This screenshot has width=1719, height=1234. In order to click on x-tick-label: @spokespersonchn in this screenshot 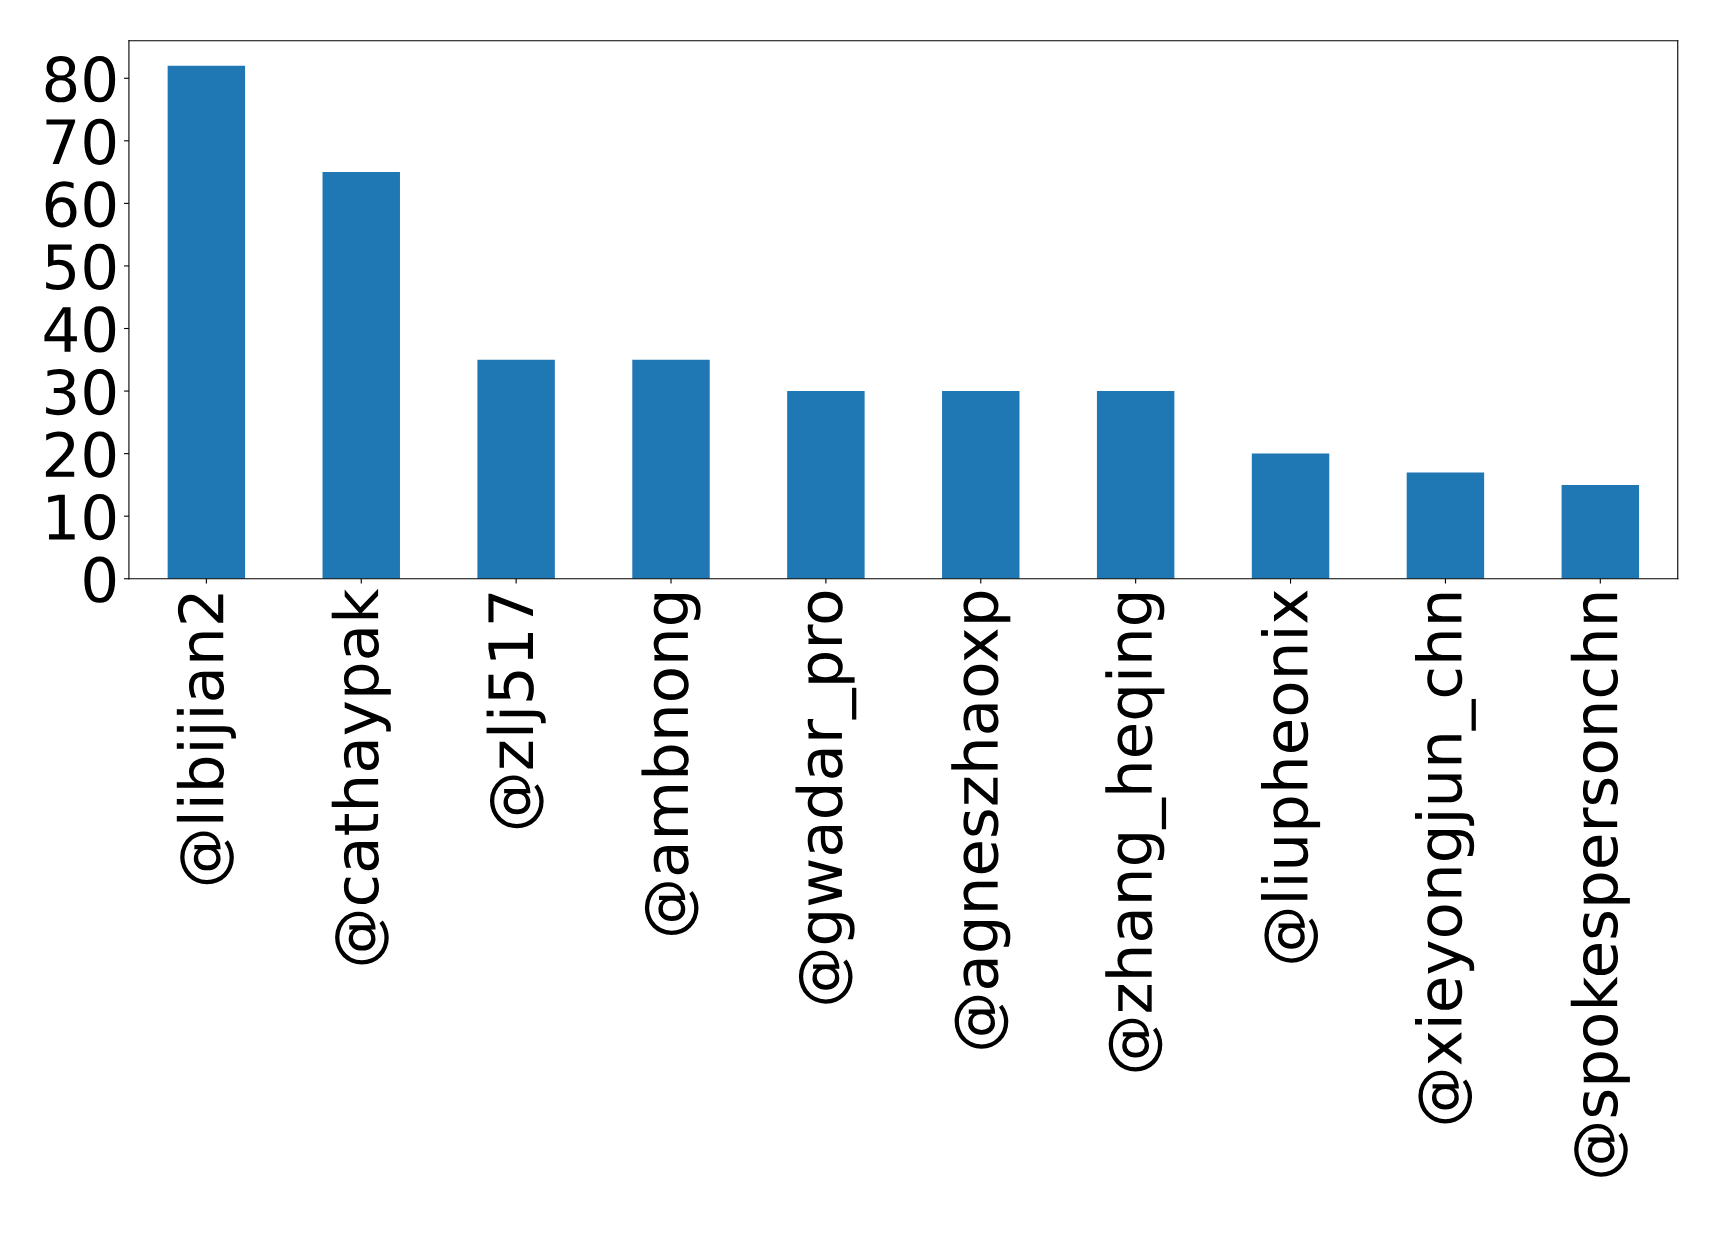, I will do `click(1600, 885)`.